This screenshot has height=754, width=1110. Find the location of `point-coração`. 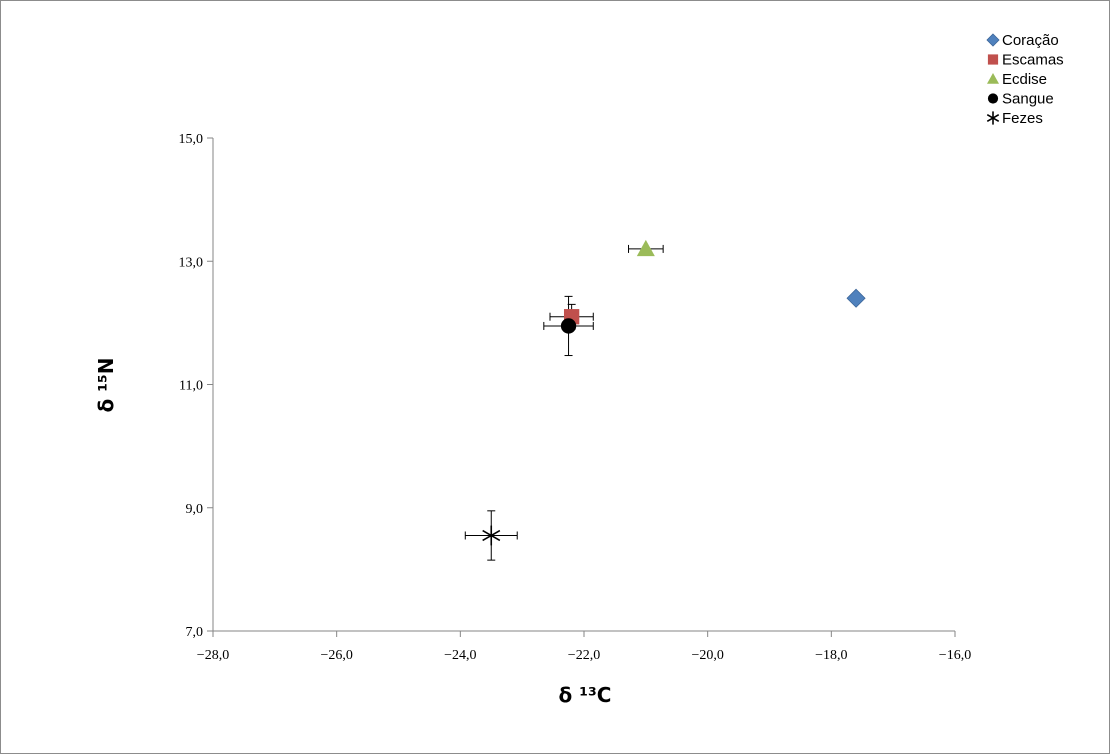

point-coração is located at coordinates (856, 298).